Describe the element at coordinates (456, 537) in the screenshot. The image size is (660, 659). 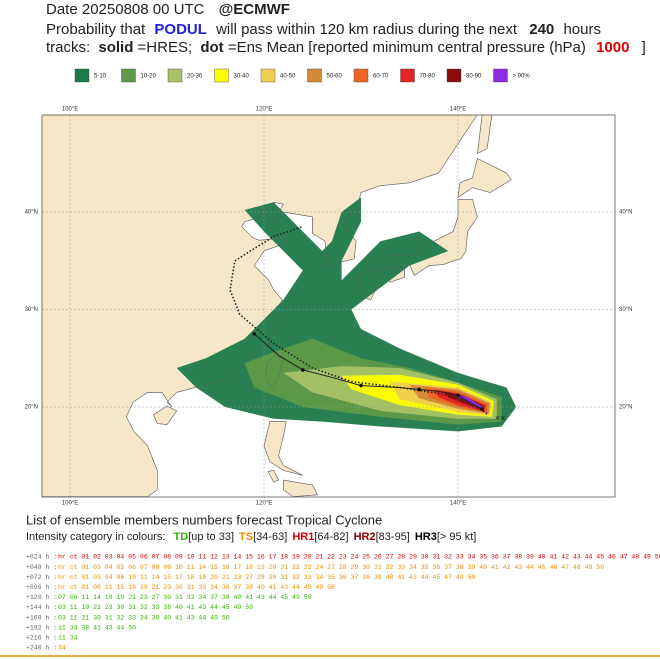
I see `category-range: [> 95 kt]` at that location.